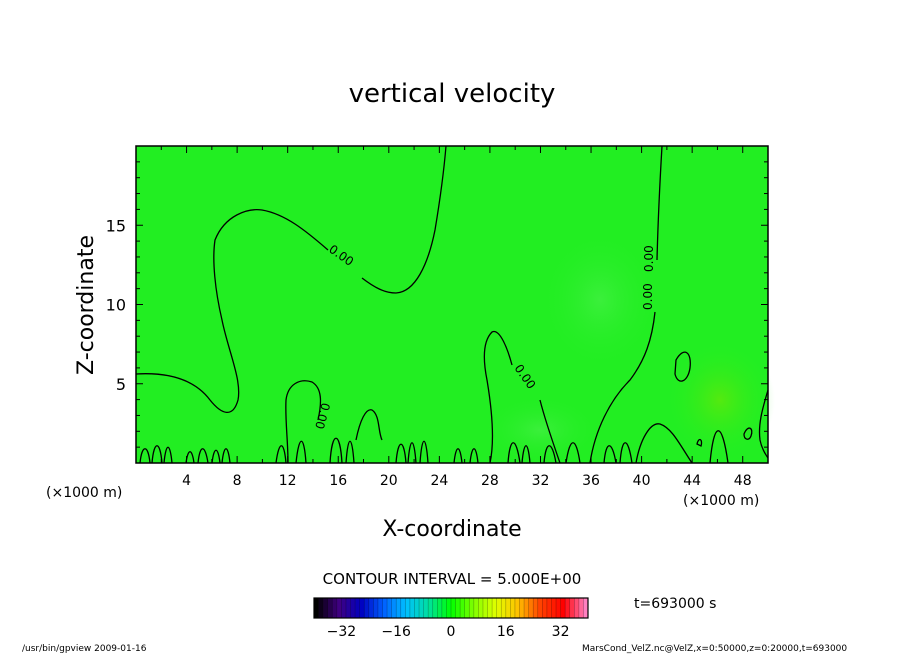 The width and height of the screenshot is (904, 654). What do you see at coordinates (490, 481) in the screenshot?
I see `x-tick-label: 28` at bounding box center [490, 481].